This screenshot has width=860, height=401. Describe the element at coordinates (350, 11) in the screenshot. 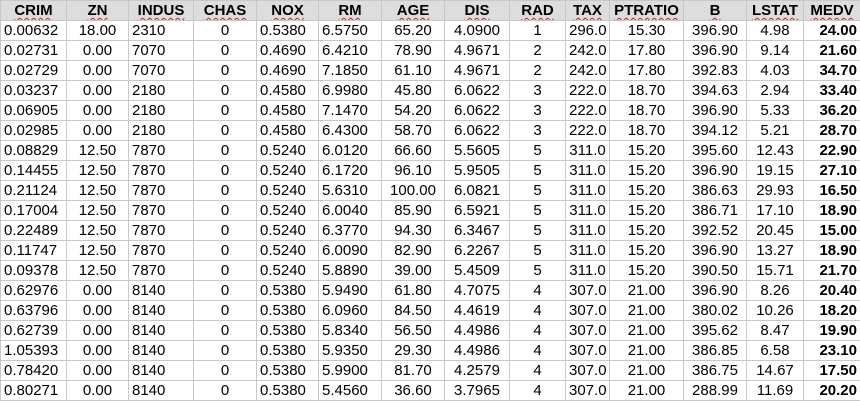

I see `column-header-rm: RM` at that location.